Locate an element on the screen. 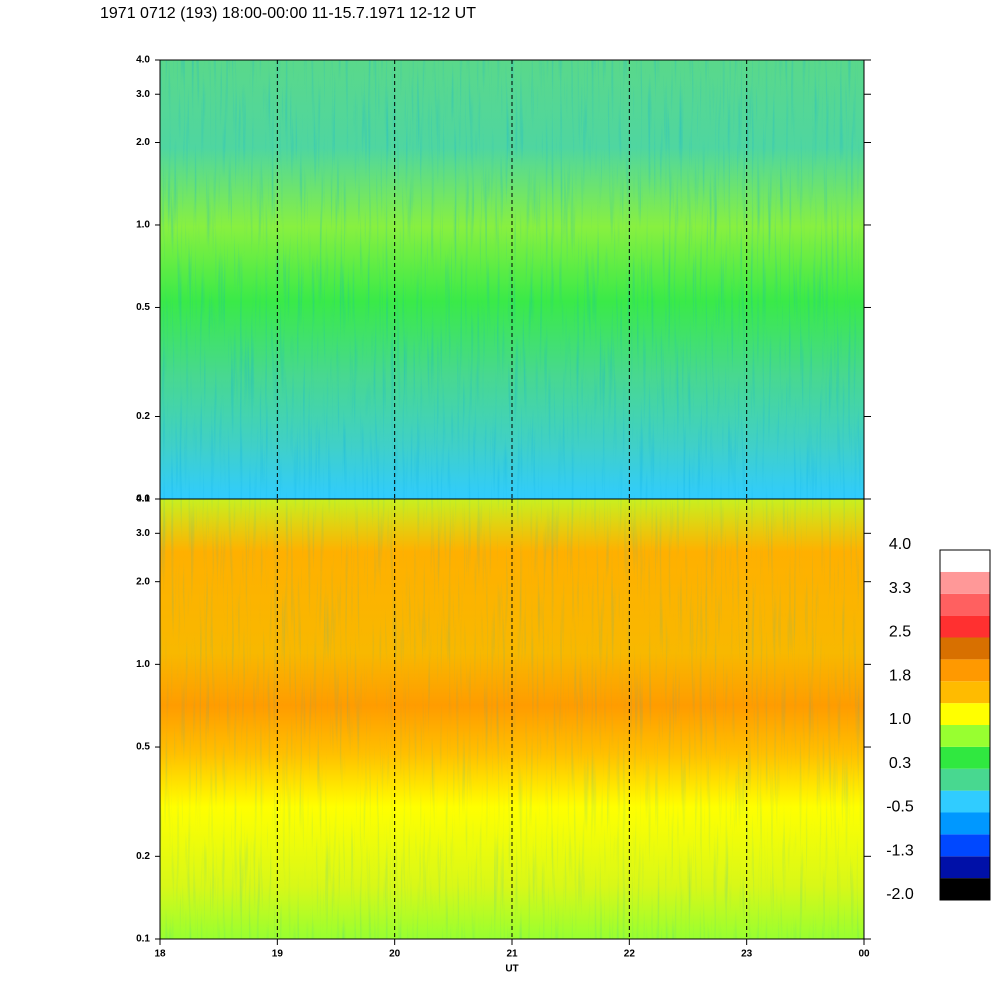  x-axis-label: UT is located at coordinates (511, 969).